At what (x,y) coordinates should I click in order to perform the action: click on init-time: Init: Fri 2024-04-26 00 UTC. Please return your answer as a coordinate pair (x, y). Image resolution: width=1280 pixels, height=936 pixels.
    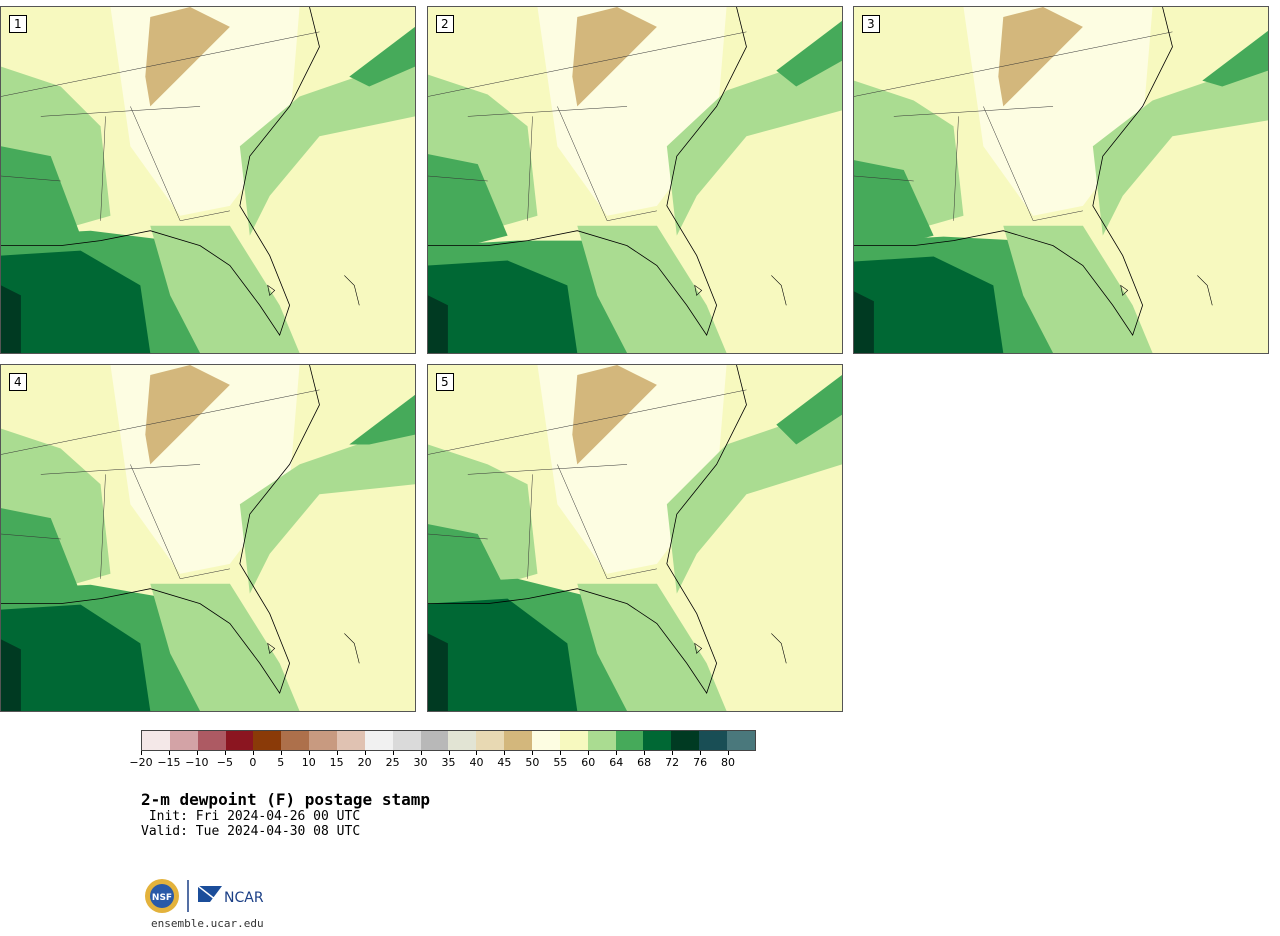
    Looking at the image, I should click on (251, 816).